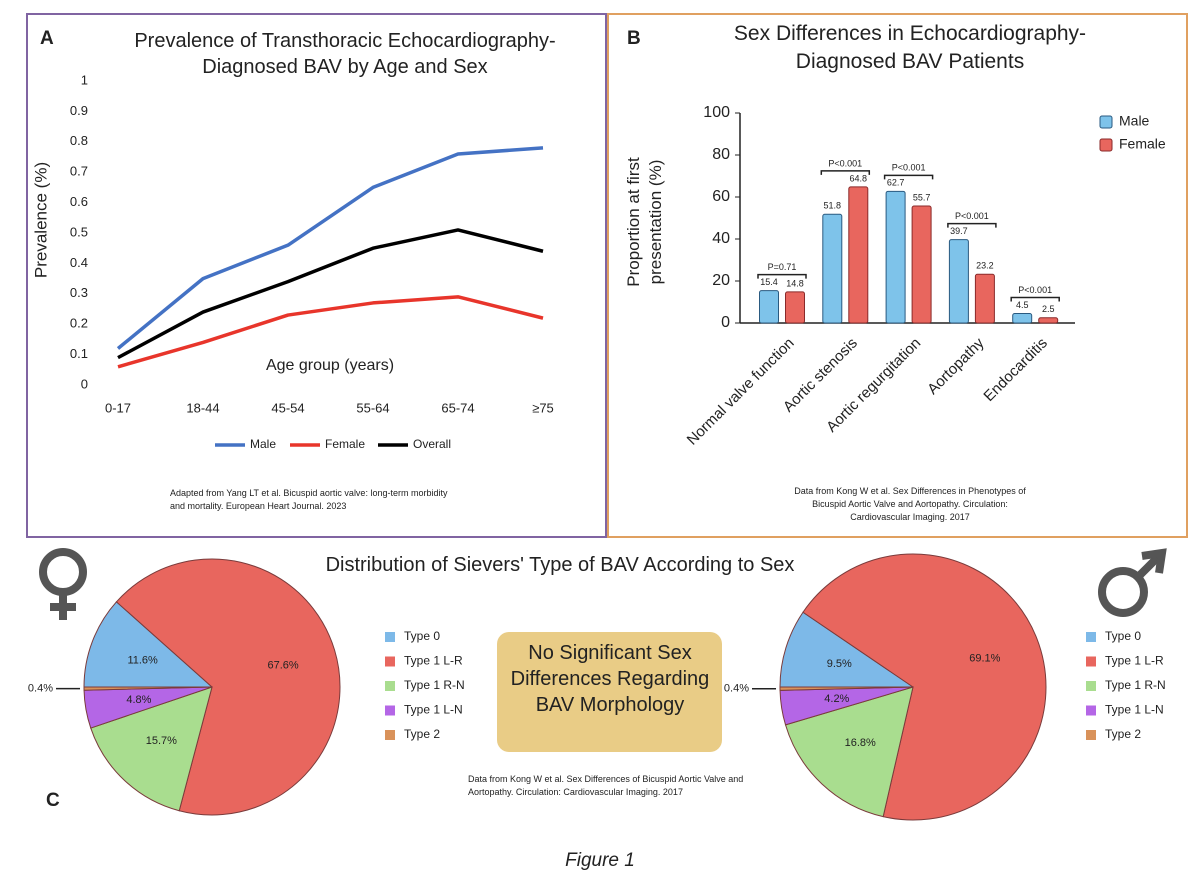 The height and width of the screenshot is (879, 1199). Describe the element at coordinates (721, 238) in the screenshot. I see `y-tick-label: 40` at that location.